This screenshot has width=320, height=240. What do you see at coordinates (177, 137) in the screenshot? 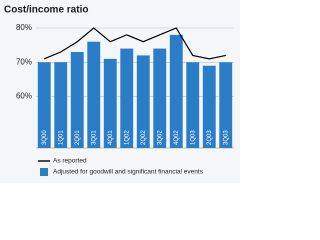
I see `bar-category-label: 4Q02` at bounding box center [177, 137].